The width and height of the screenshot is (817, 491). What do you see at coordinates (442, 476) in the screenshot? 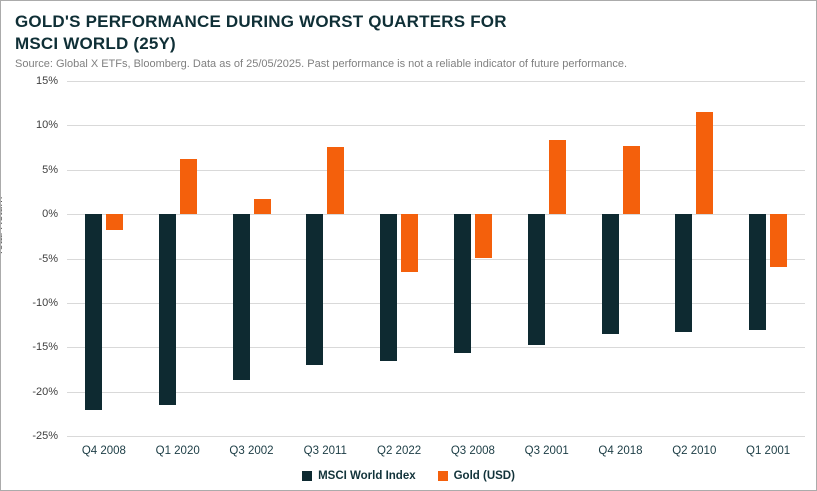
I see `legend-swatch-gold-icon` at bounding box center [442, 476].